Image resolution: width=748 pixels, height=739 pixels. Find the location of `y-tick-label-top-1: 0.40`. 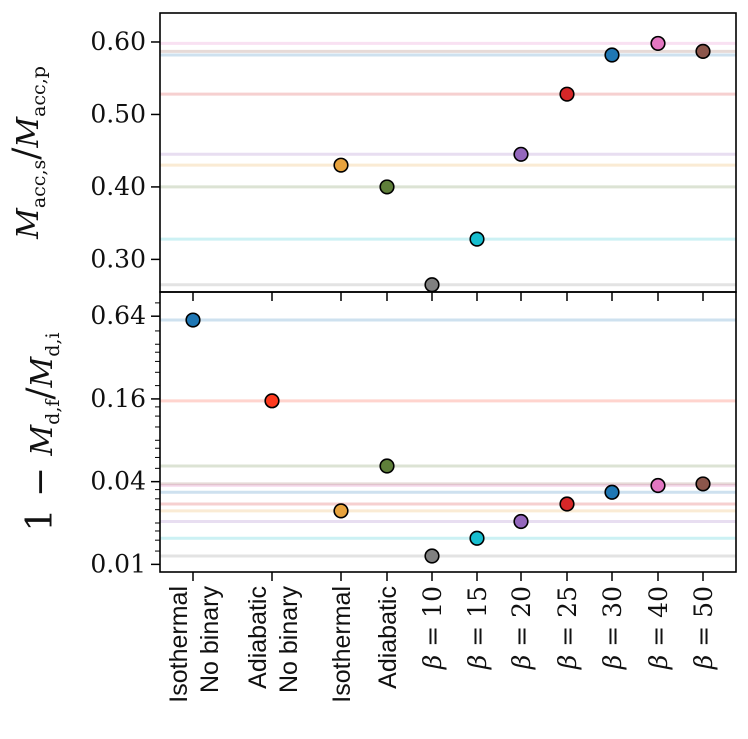

y-tick-label-top-1: 0.40 is located at coordinates (118, 186).